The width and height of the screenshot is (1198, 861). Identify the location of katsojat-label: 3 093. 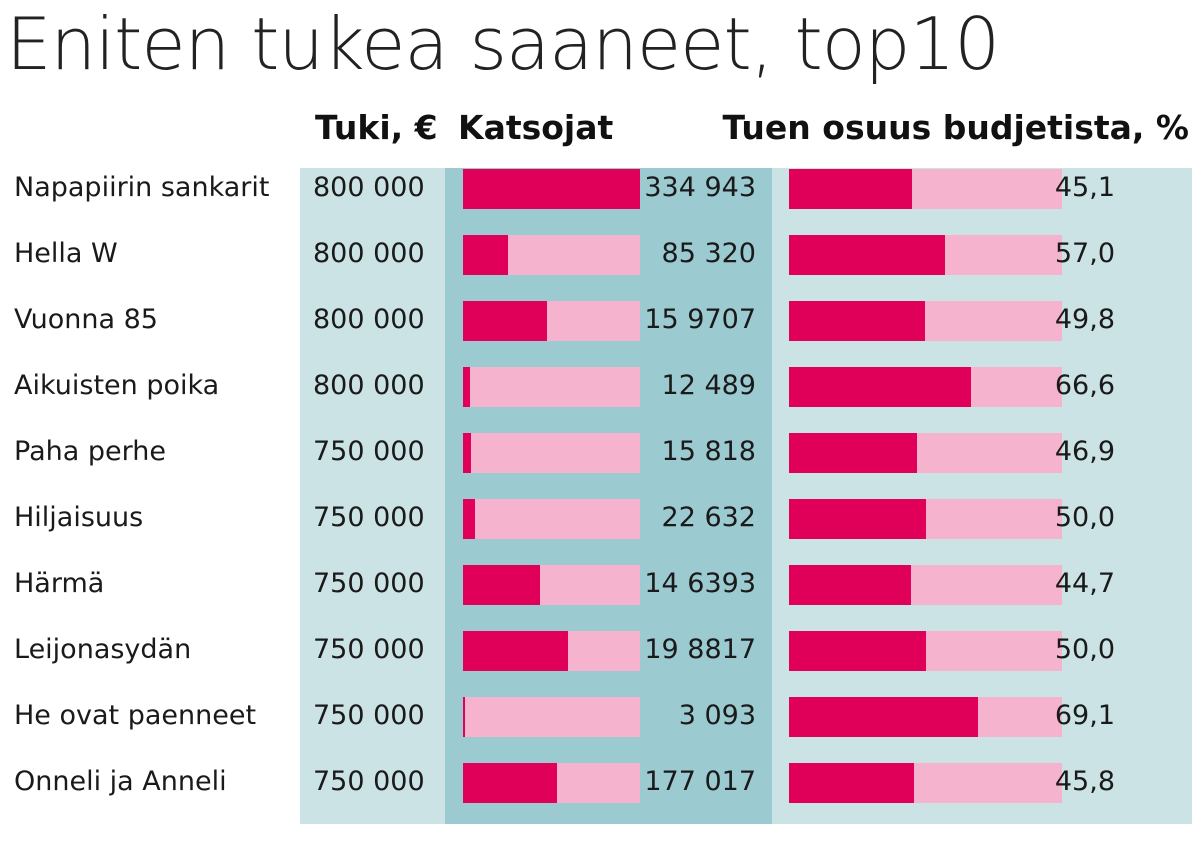
(717, 715).